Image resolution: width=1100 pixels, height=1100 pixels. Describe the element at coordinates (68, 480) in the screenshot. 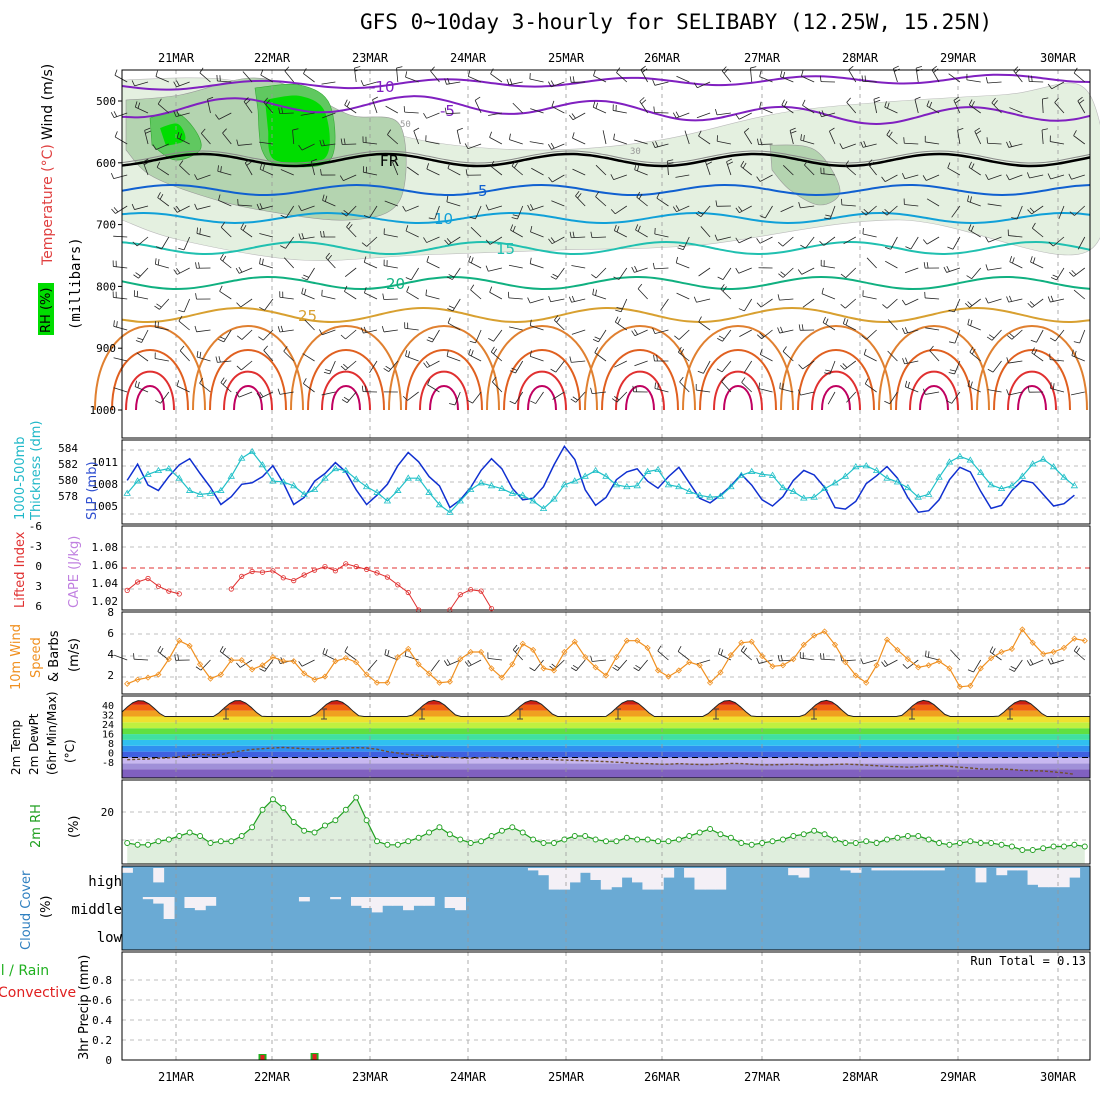

I see `thickness-tick-2: 580` at that location.